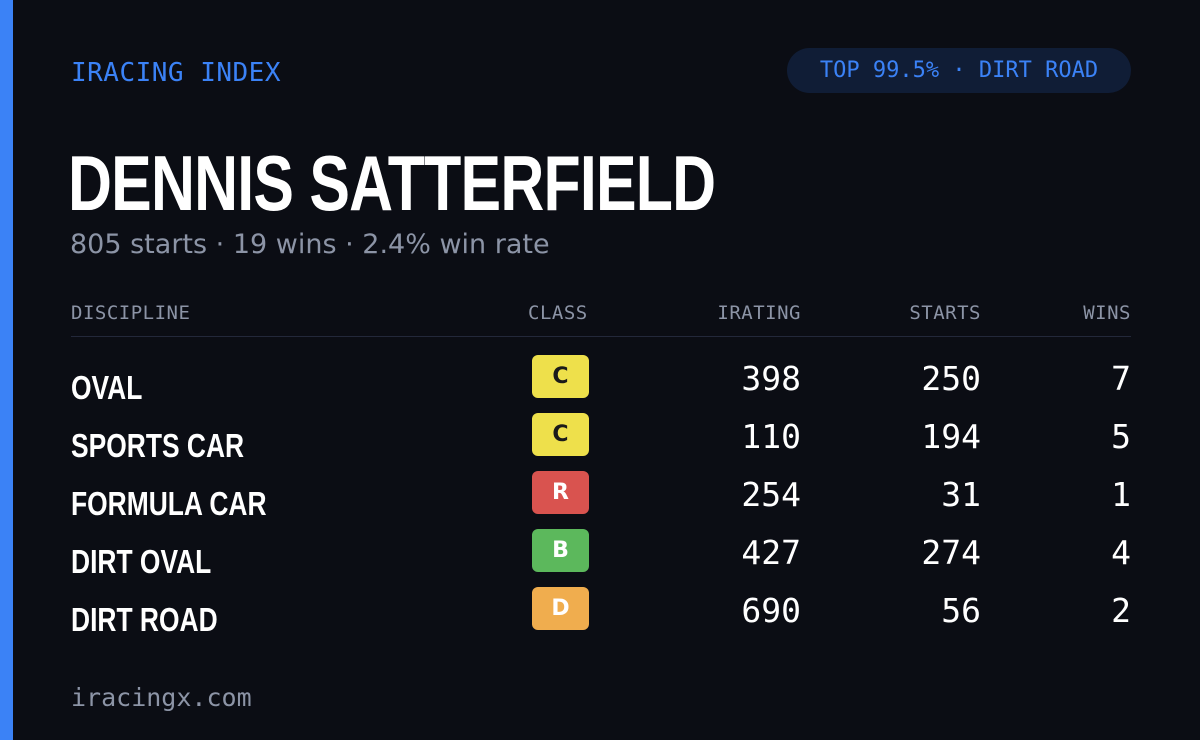 Image resolution: width=1200 pixels, height=740 pixels. What do you see at coordinates (161, 697) in the screenshot?
I see `footer-url: iracingx.com` at bounding box center [161, 697].